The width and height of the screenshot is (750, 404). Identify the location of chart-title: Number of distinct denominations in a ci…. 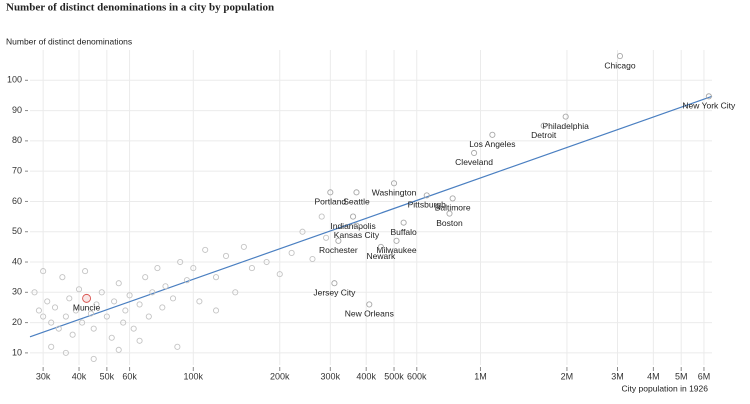
(140, 8).